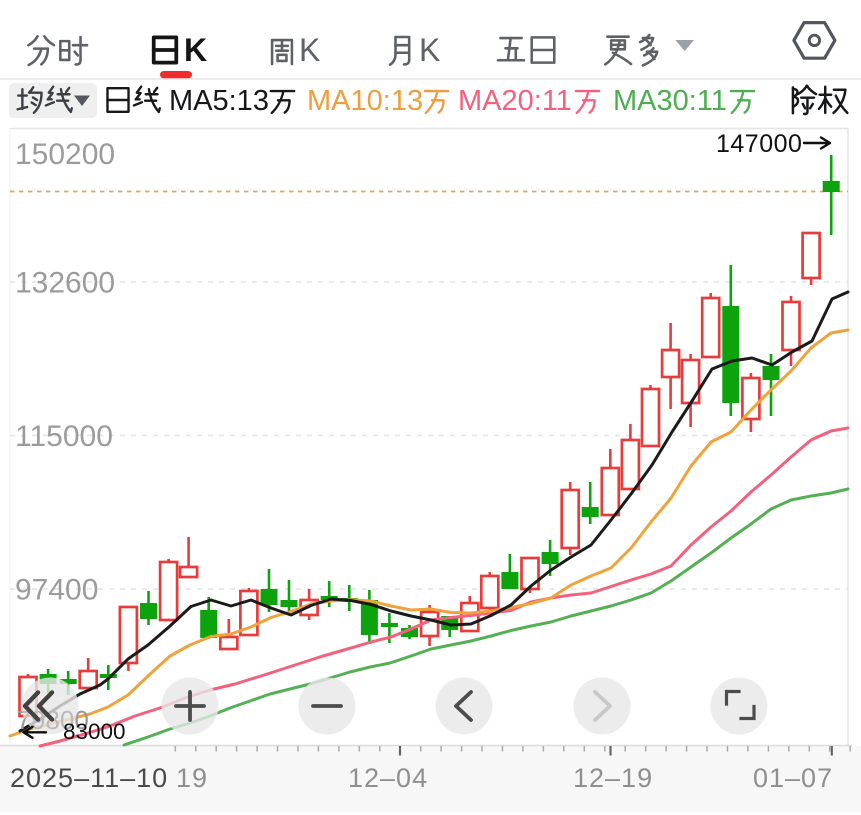 Image resolution: width=861 pixels, height=815 pixels. What do you see at coordinates (89, 778) in the screenshot?
I see `svg-text: 2025–11–10` at bounding box center [89, 778].